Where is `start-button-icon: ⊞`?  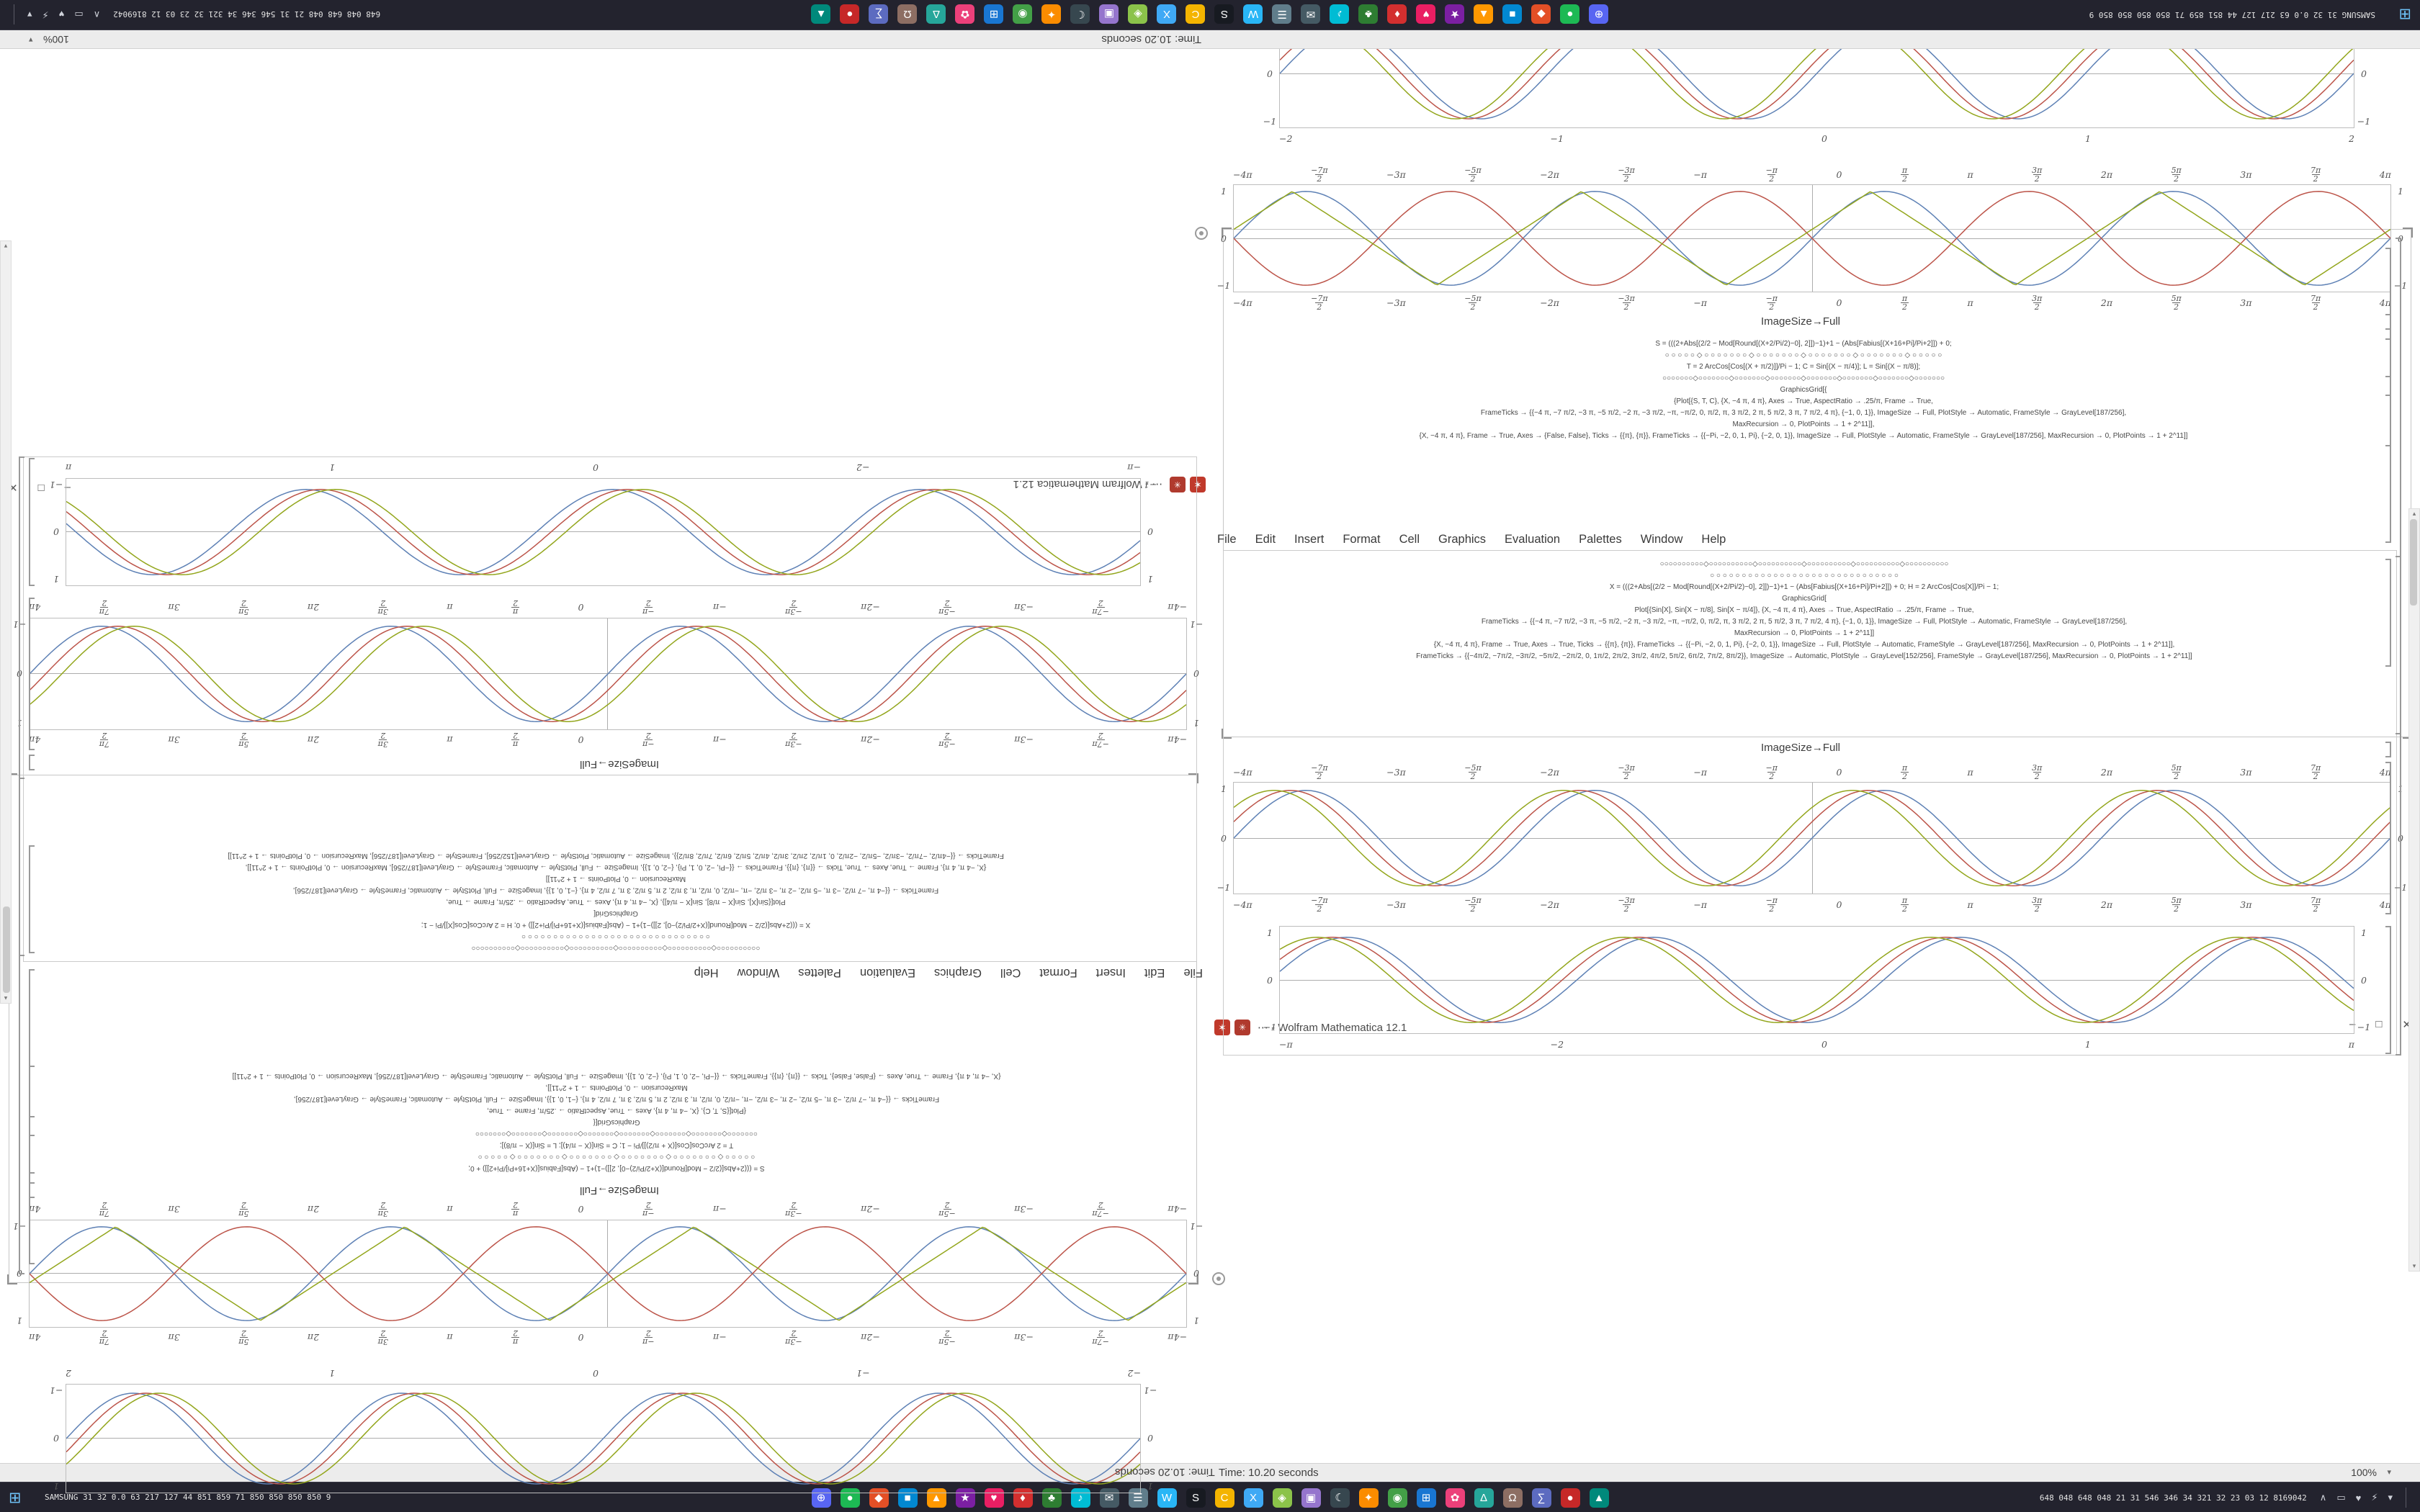 start-button-icon: ⊞ is located at coordinates (15, 1497).